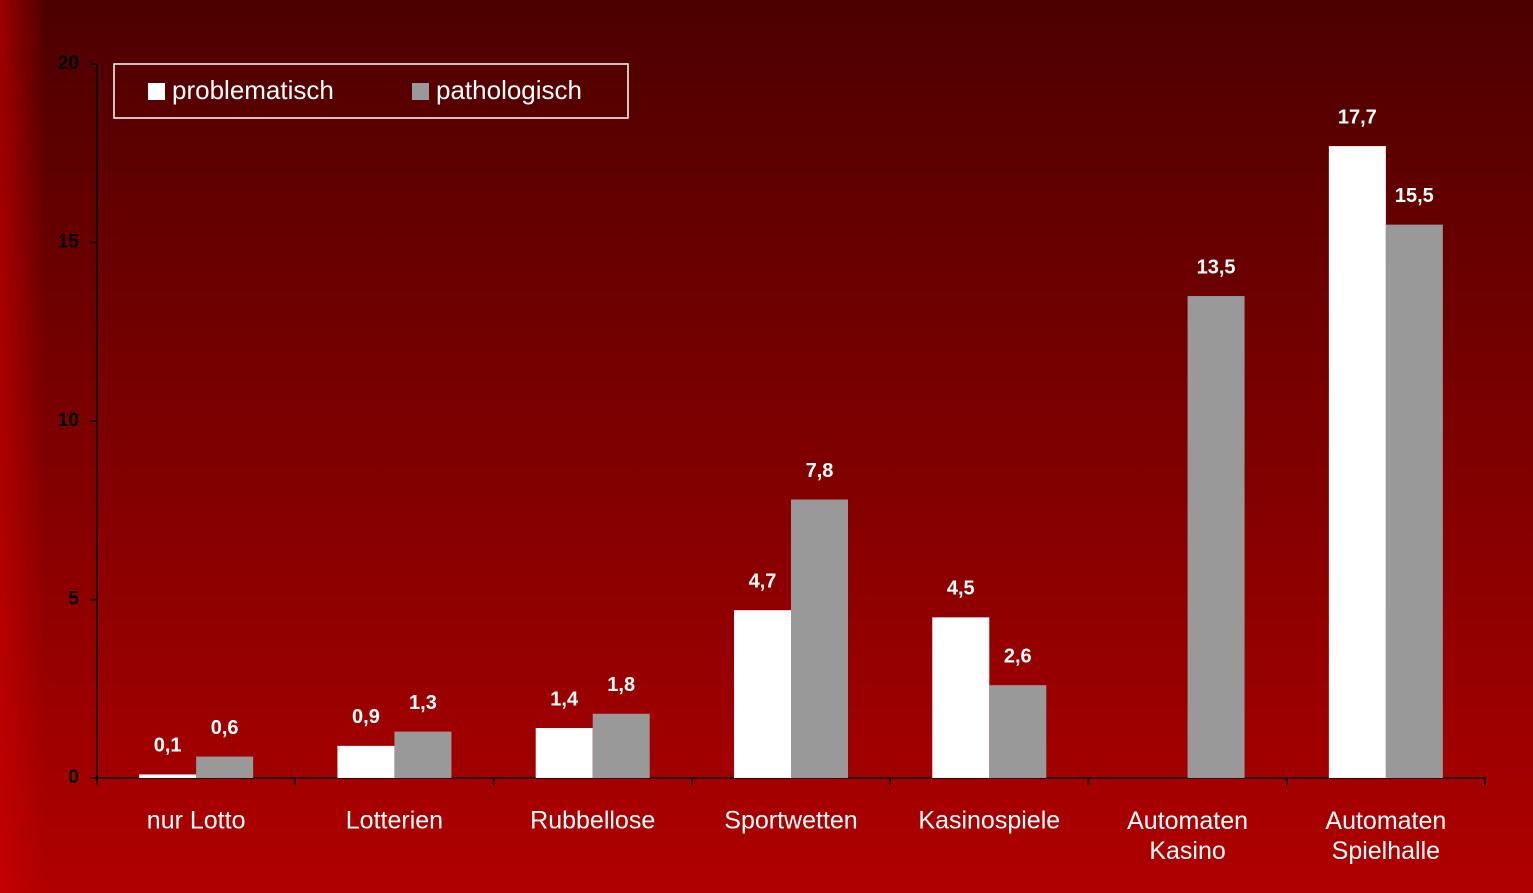 The image size is (1533, 893). What do you see at coordinates (1357, 117) in the screenshot?
I see `value-label: 17,7` at bounding box center [1357, 117].